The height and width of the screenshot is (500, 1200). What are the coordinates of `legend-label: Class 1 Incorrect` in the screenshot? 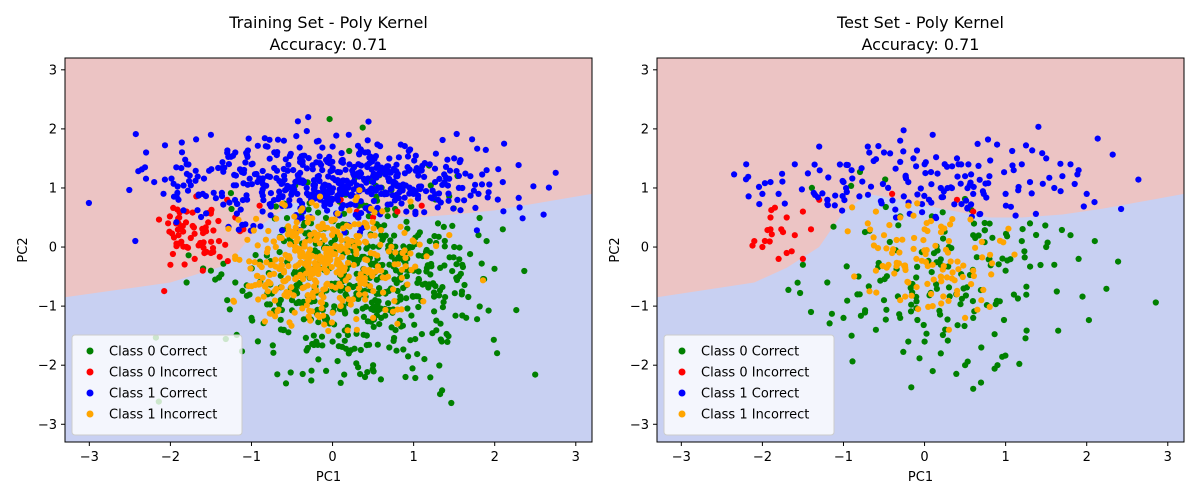 It's located at (163, 415).